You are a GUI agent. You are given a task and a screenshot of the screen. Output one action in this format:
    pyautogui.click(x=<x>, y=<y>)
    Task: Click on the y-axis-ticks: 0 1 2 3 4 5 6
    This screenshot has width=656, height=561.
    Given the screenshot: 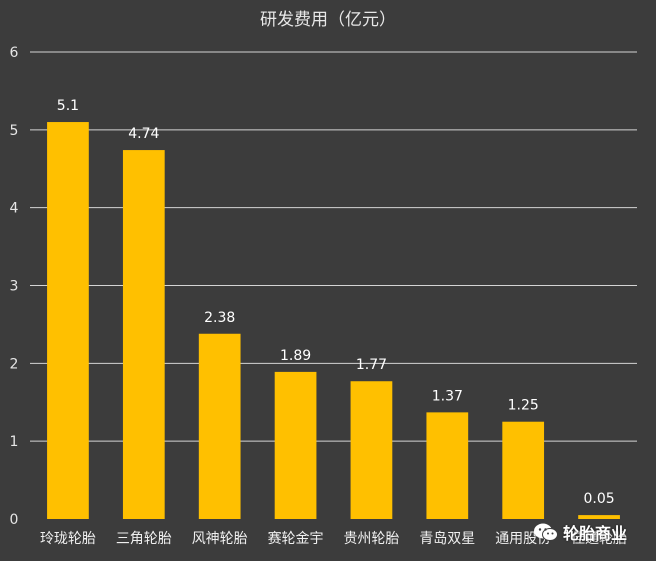 What is the action you would take?
    pyautogui.click(x=14, y=286)
    